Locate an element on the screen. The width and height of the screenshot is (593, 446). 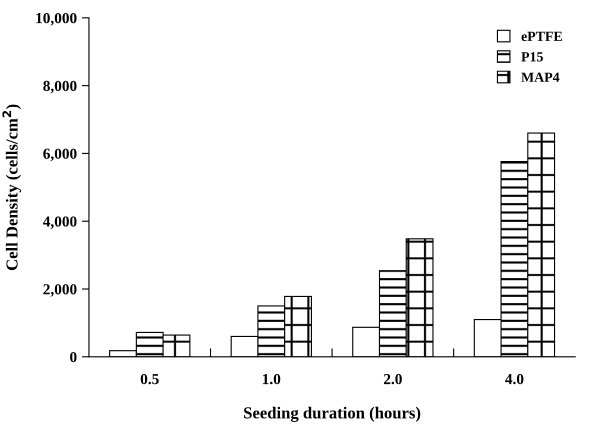
y-axis-title: Cell Density (cells/cm$^{2}$) is located at coordinates (12, 187).